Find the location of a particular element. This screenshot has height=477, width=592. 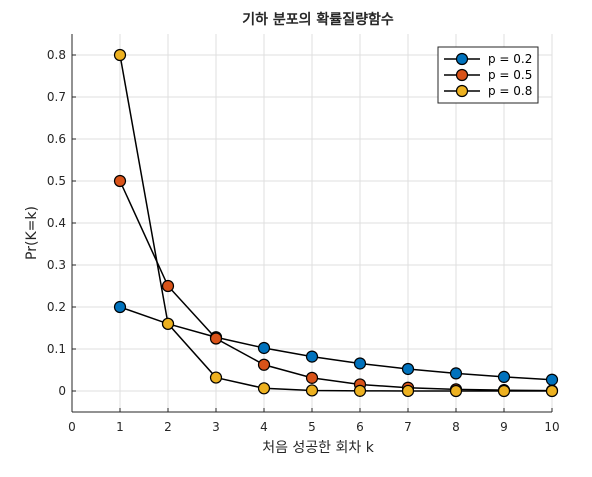

legend: p = 0.2 p = 0.5 p = 0.8 is located at coordinates (488, 75).